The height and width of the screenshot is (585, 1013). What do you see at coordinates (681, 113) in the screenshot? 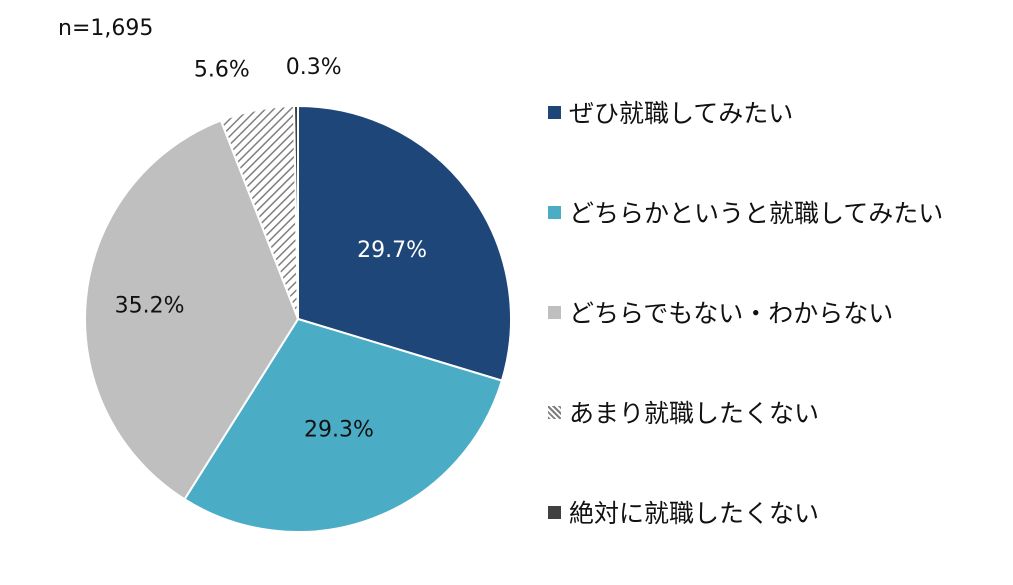
I see `legend-label-1: ぜひ就職してみたい` at bounding box center [681, 113].